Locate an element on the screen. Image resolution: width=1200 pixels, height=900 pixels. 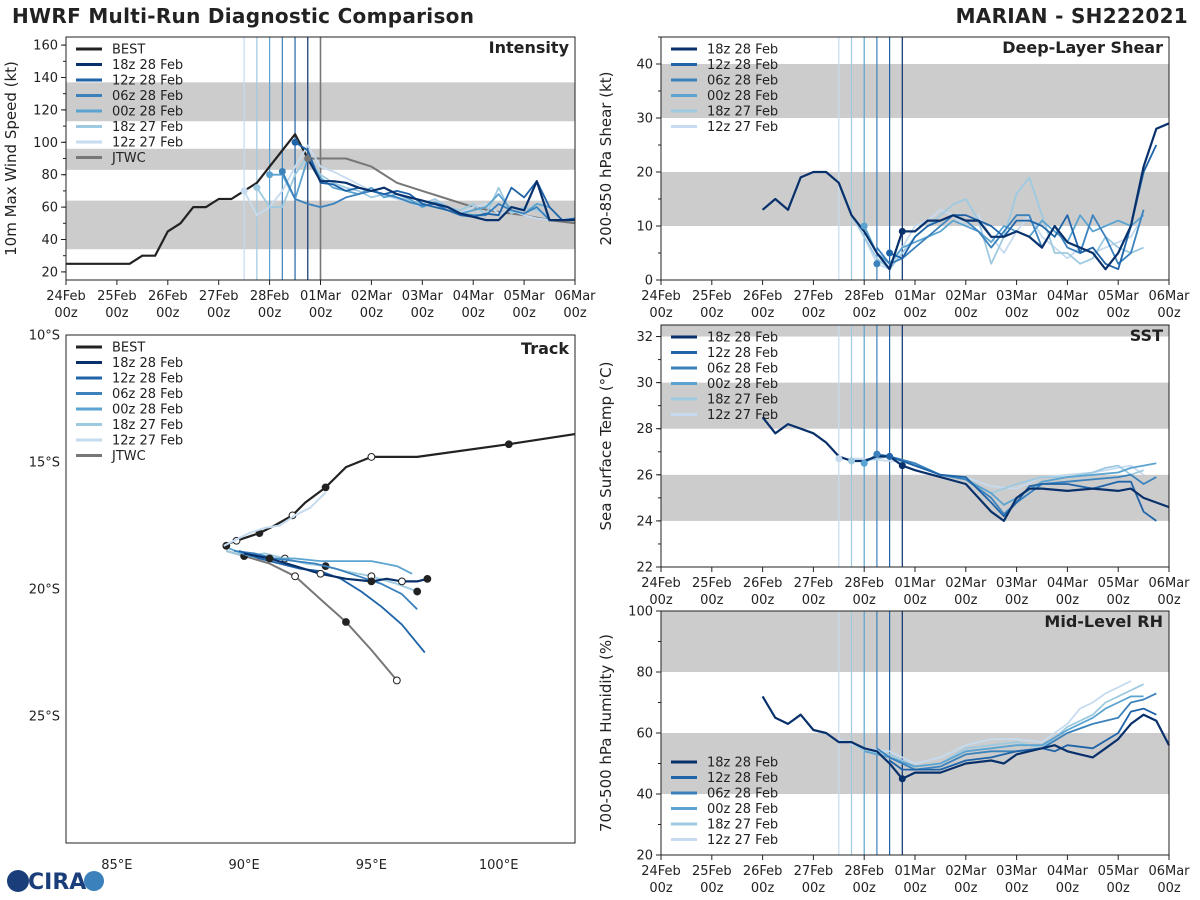
track-xtick-label: 100°E is located at coordinates (499, 865).